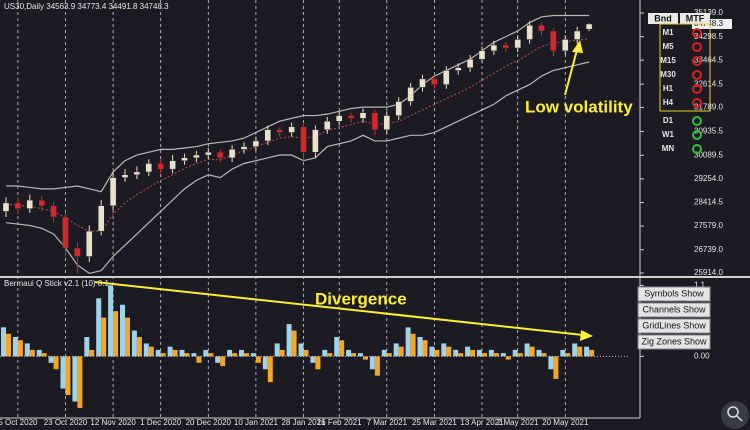 This screenshot has height=430, width=750. What do you see at coordinates (303, 422) in the screenshot?
I see `x-tick-label: 28 Jan 2021` at bounding box center [303, 422].